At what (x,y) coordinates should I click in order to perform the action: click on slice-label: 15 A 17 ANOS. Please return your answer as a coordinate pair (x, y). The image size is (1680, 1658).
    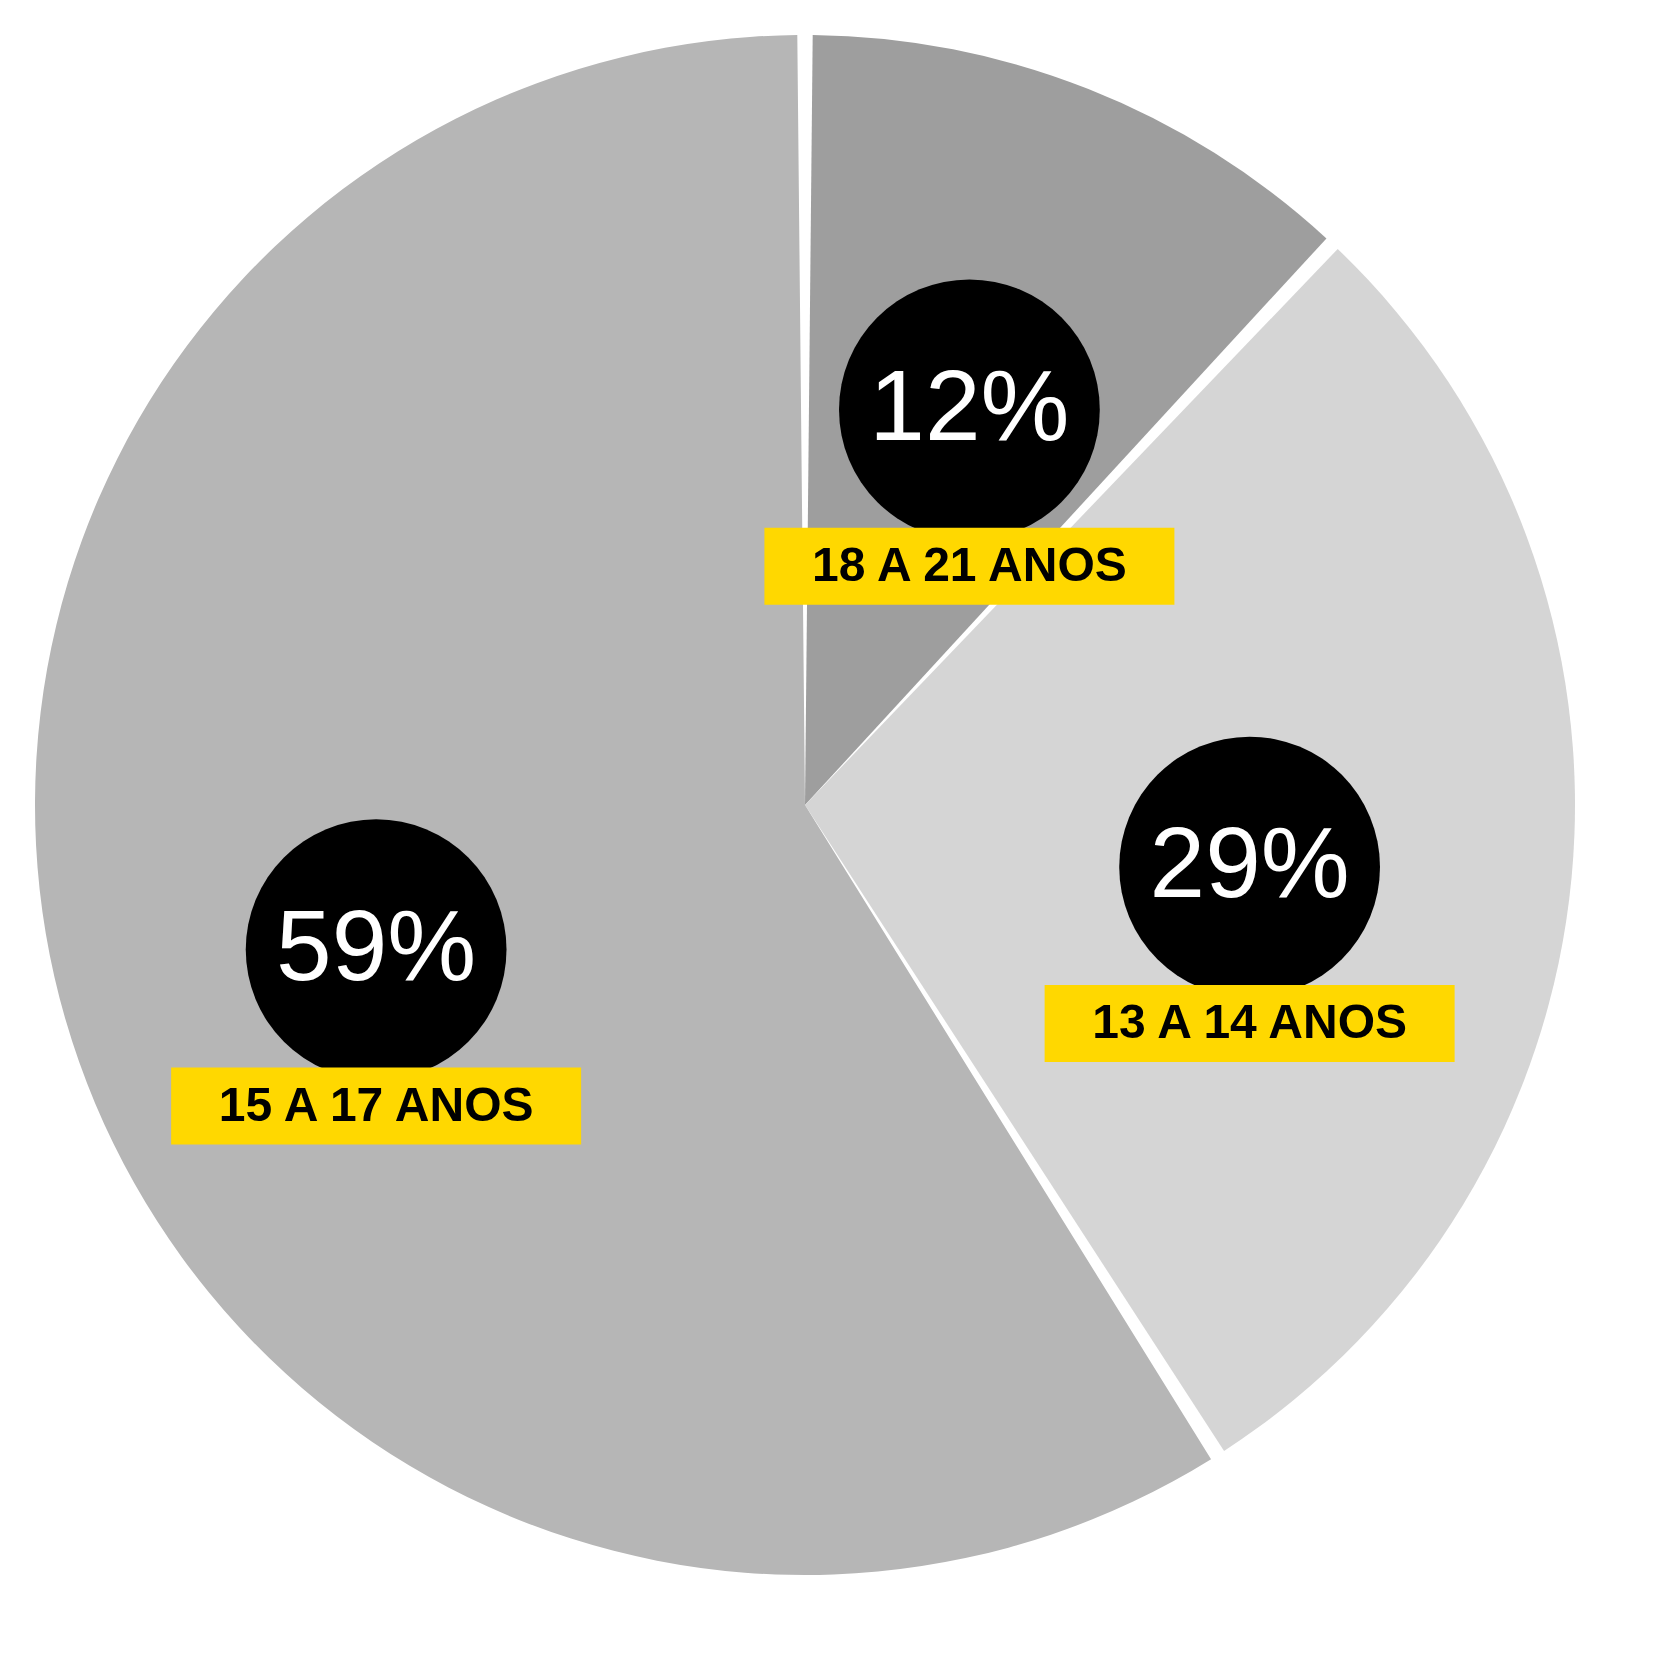
    Looking at the image, I should click on (376, 1104).